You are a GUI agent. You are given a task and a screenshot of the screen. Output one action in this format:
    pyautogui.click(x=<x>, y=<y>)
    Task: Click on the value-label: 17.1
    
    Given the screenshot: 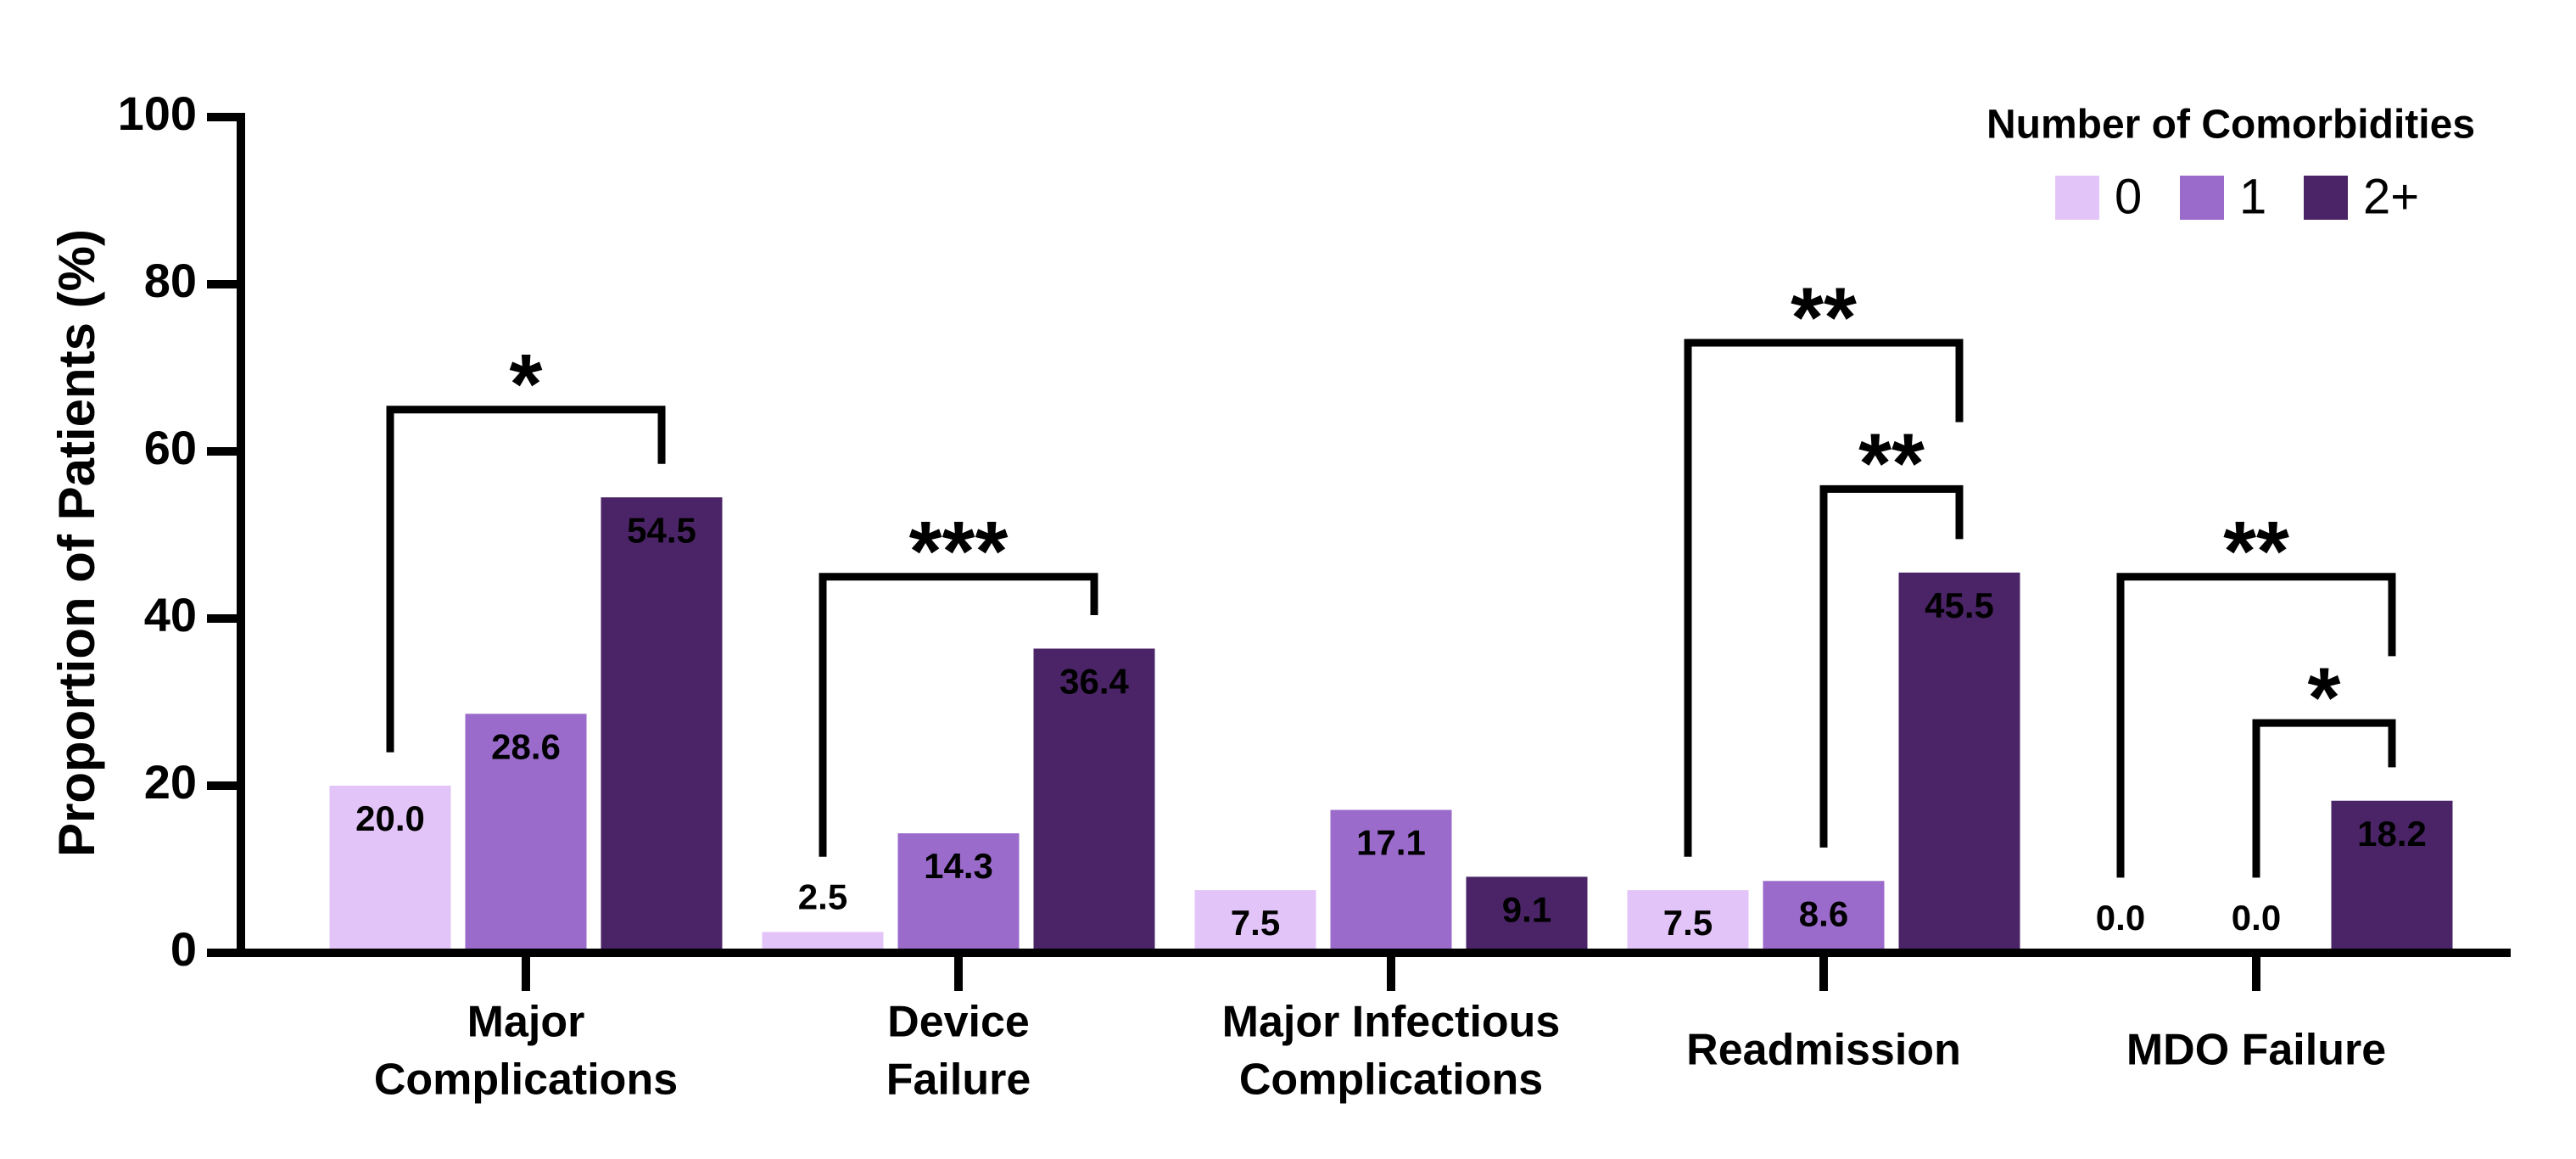 What is the action you would take?
    pyautogui.click(x=1391, y=843)
    